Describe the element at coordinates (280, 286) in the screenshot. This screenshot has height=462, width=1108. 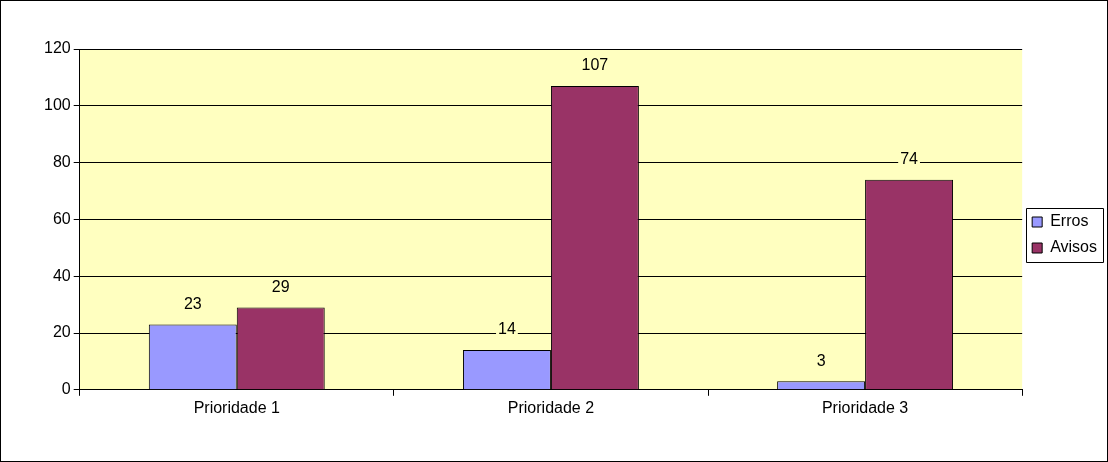
I see `data-label: 29` at that location.